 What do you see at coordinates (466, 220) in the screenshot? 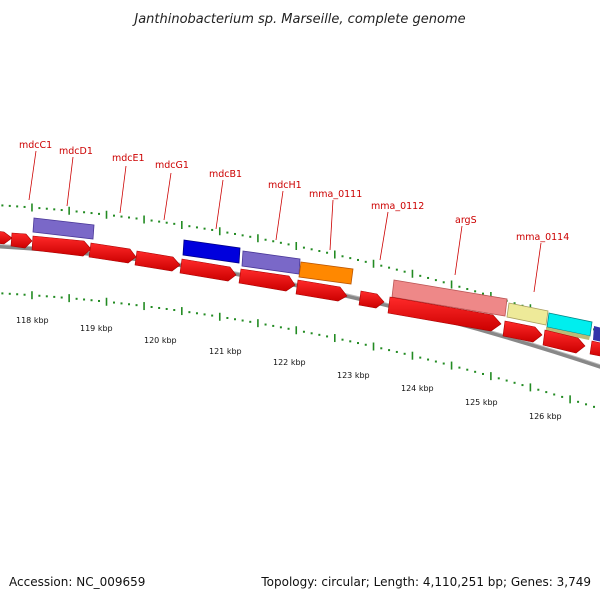
I see `gene-label-argS: argS` at bounding box center [466, 220].